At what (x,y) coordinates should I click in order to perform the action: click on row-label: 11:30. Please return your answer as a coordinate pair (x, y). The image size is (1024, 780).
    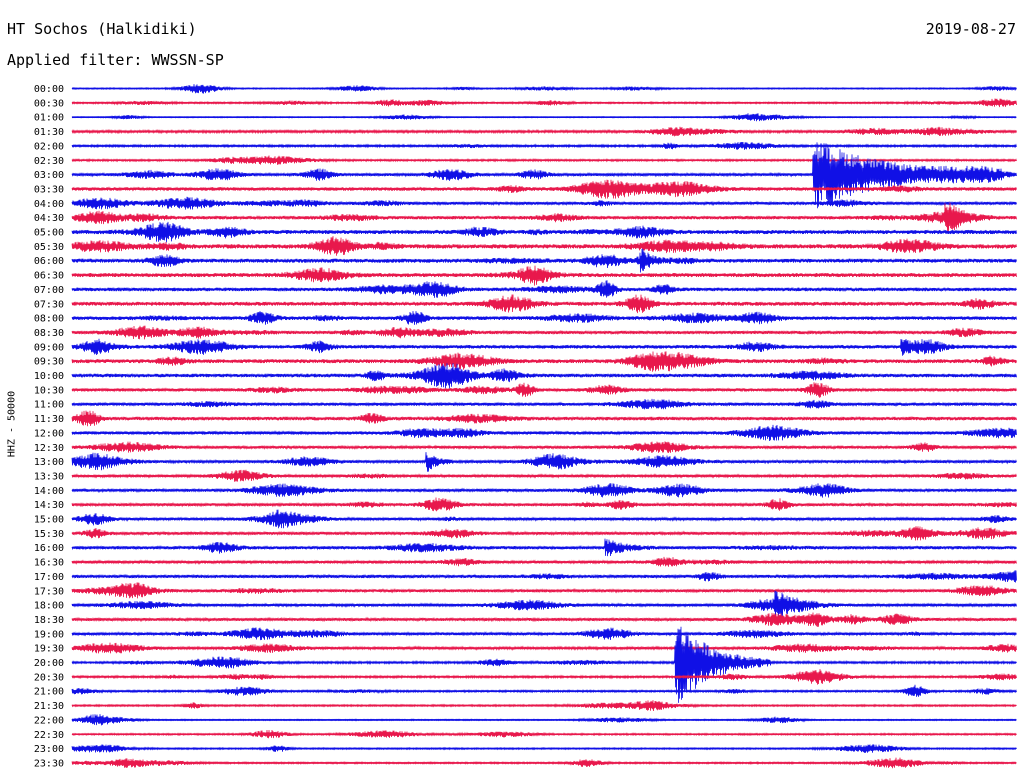
    Looking at the image, I should click on (49, 419).